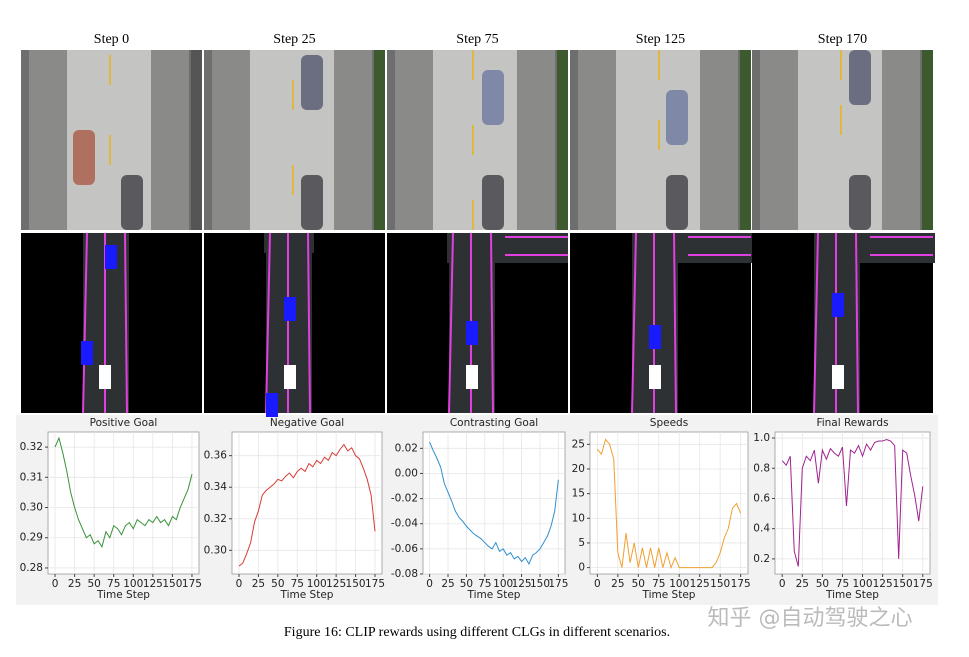 Image resolution: width=969 pixels, height=657 pixels. I want to click on y-tick-label: 0.29, so click(31, 538).